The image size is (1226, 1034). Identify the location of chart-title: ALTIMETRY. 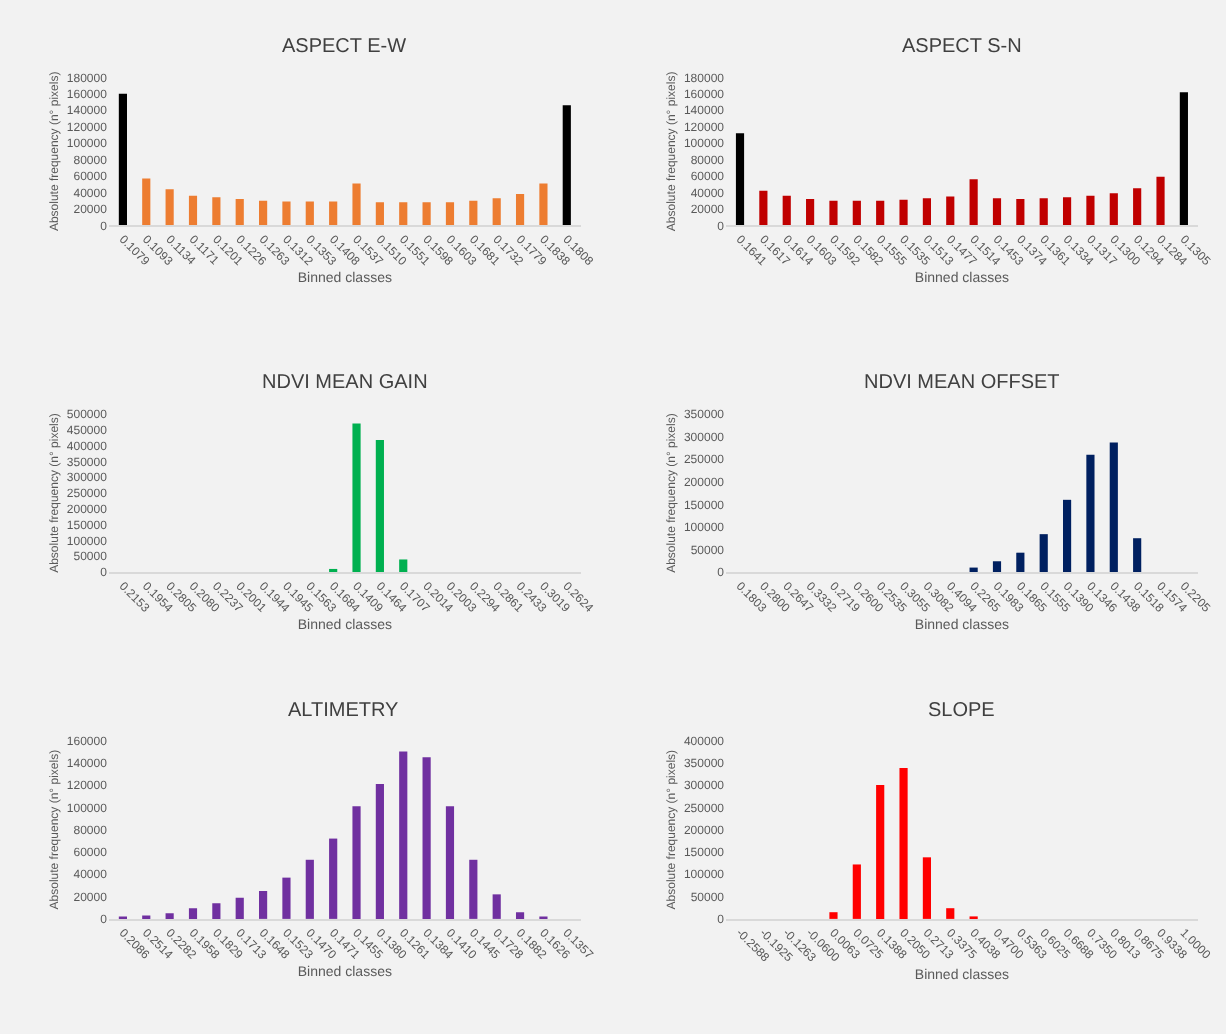
(344, 711).